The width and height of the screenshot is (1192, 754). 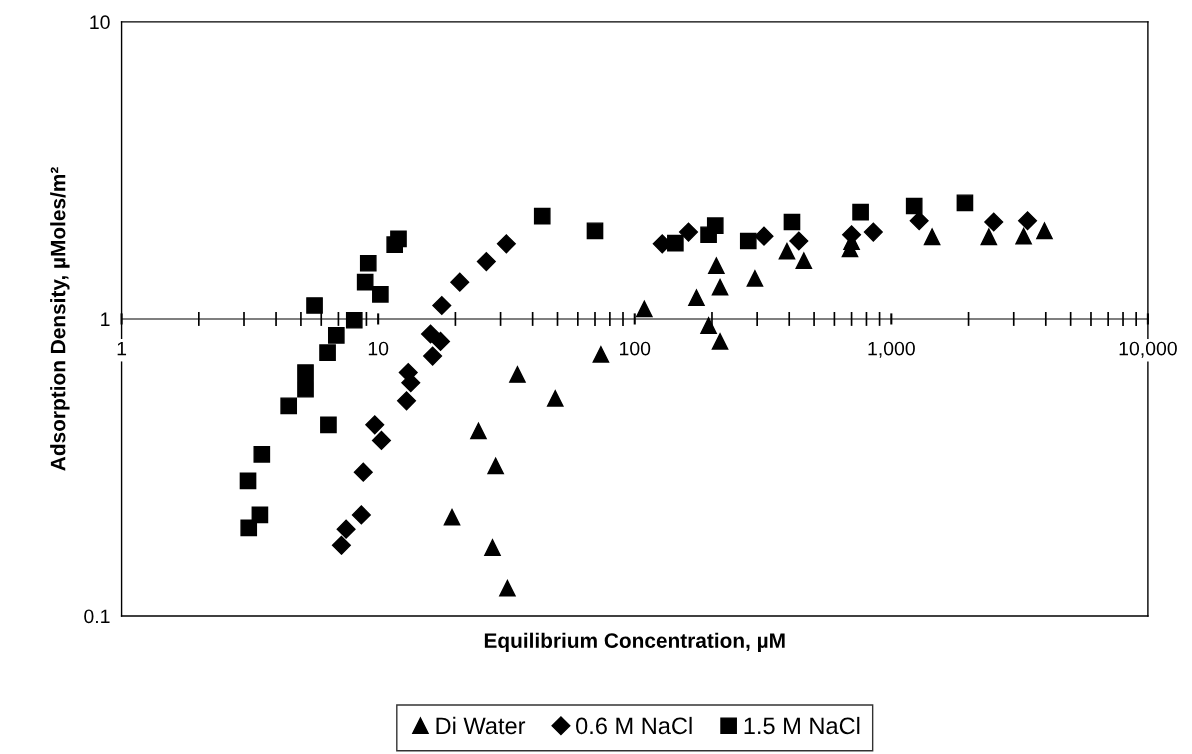 What do you see at coordinates (378, 348) in the screenshot?
I see `x-tick-label: 10` at bounding box center [378, 348].